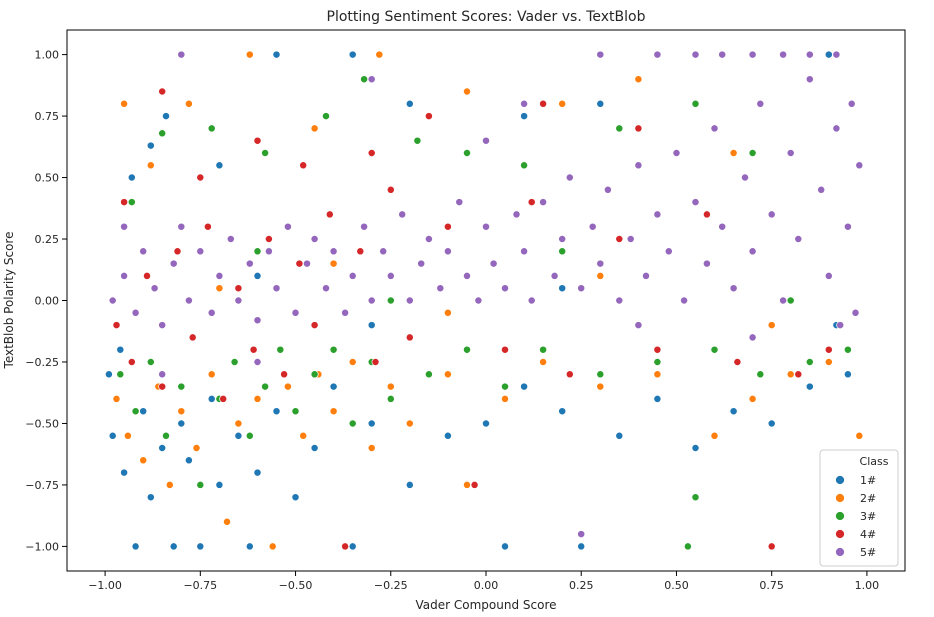  Describe the element at coordinates (46, 301) in the screenshot. I see `y-axis: 1.00 0.75 0.50 0.25 0.00 −0.25 −0.50 −0.75 −1.00` at that location.